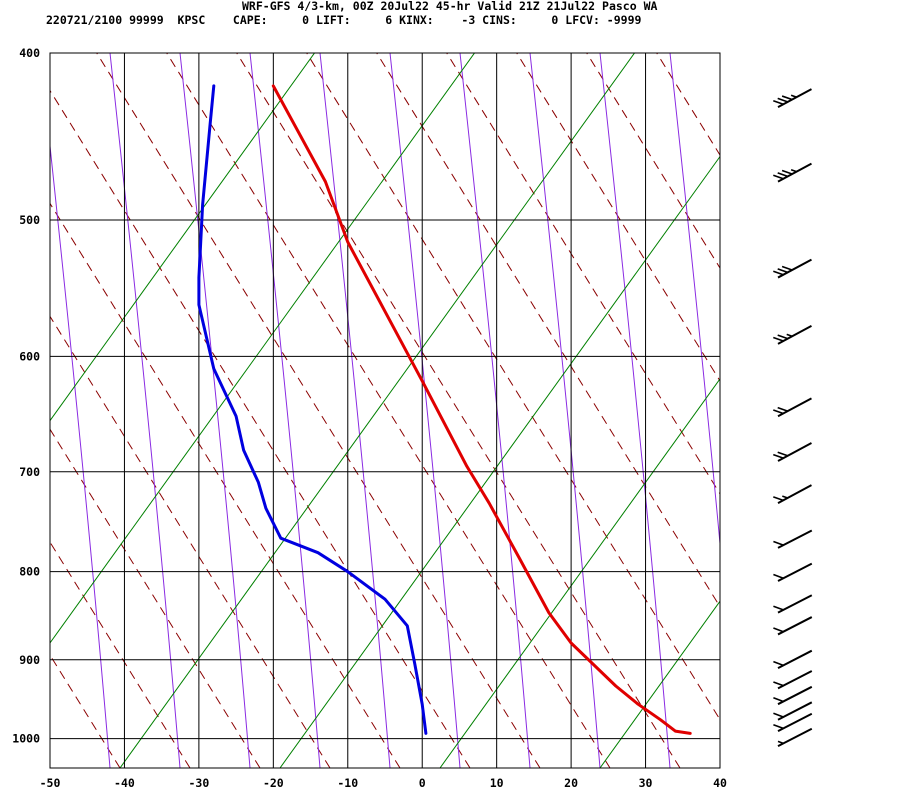 Image resolution: width=900 pixels, height=800 pixels. I want to click on y-tick-label: 900, so click(29, 660).